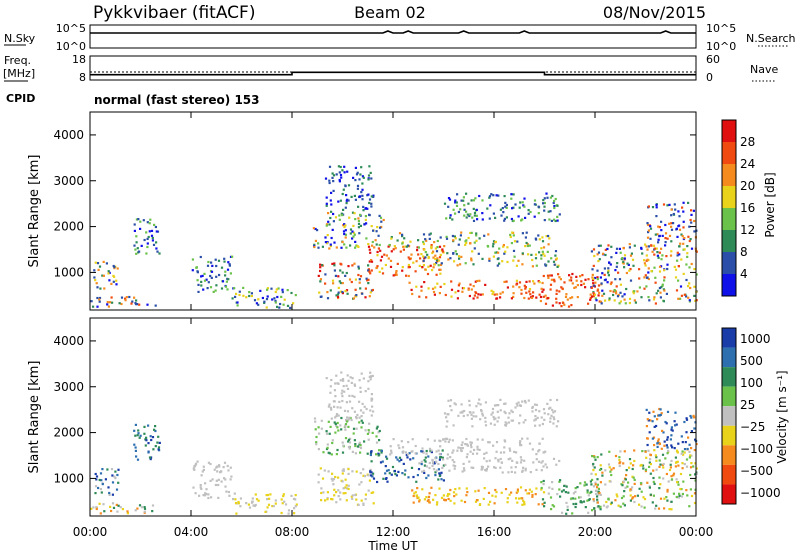 This screenshot has height=554, width=800. What do you see at coordinates (744, 274) in the screenshot?
I see `colorbar-tick: 4` at bounding box center [744, 274].